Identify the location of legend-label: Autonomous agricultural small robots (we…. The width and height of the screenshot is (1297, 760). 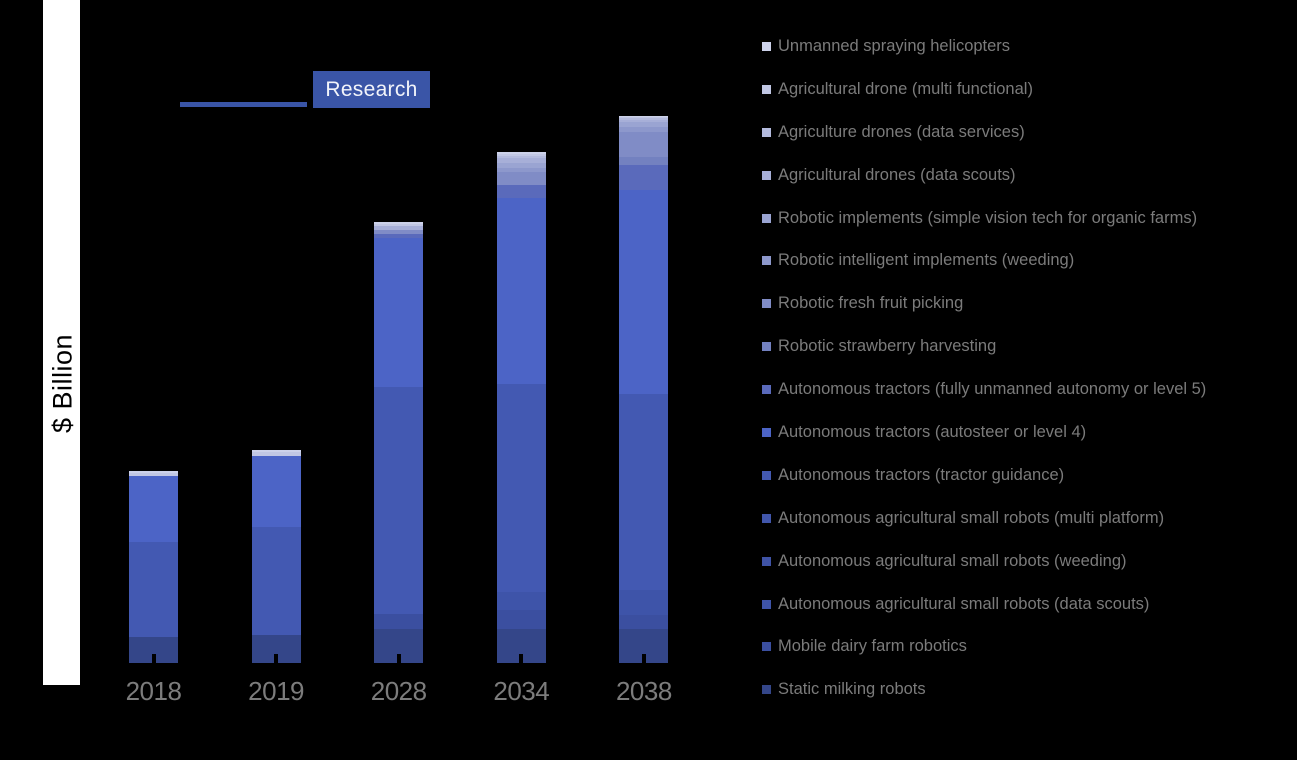
(952, 560).